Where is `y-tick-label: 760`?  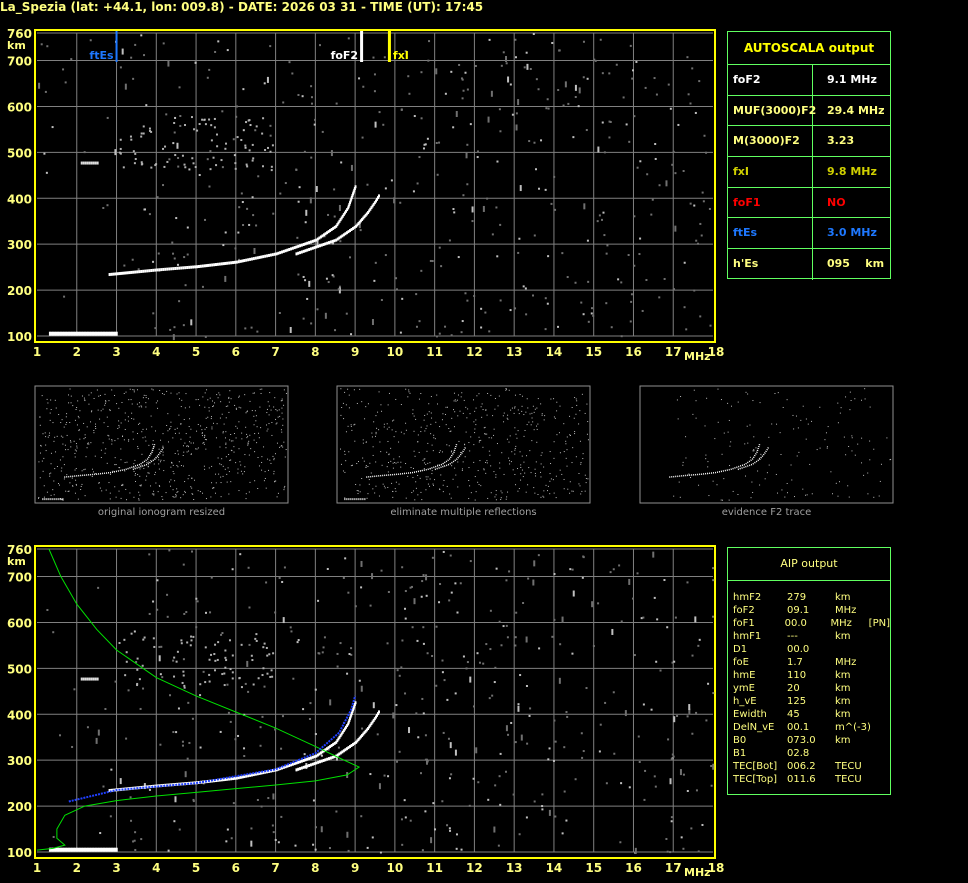
y-tick-label: 760 is located at coordinates (19, 34).